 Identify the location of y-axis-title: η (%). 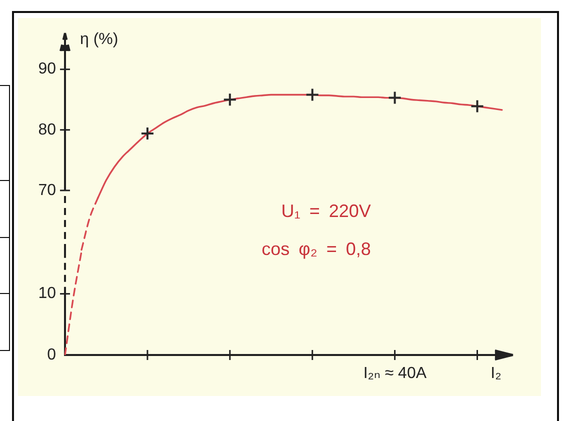
(99, 40).